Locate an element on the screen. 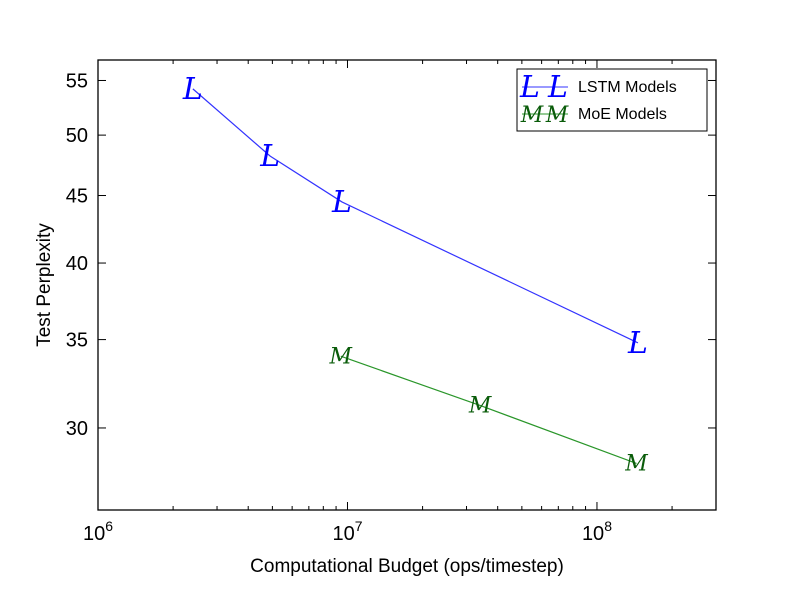 This screenshot has width=796, height=600. legend-label-moe: MoE Models is located at coordinates (622, 114).